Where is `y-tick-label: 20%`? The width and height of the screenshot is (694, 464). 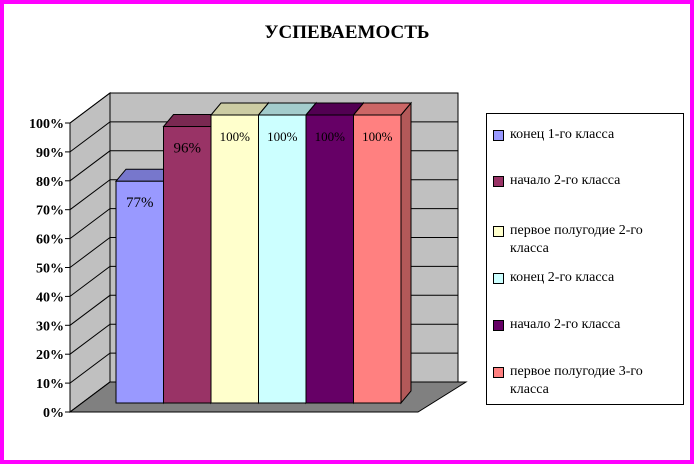
y-tick-label: 20% is located at coordinates (50, 355).